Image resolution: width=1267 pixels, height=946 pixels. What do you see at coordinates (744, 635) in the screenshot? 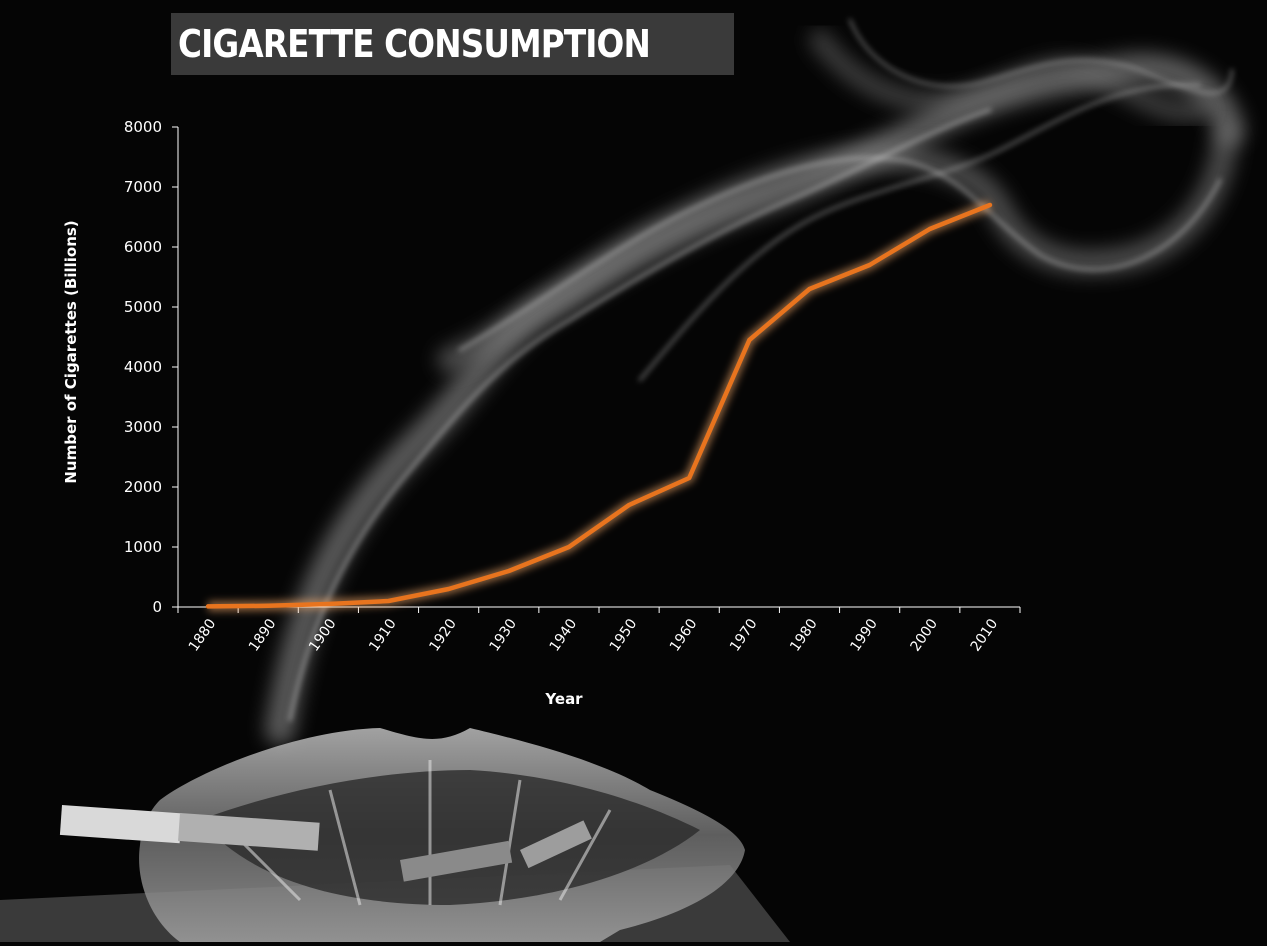
I see `x-tick-label: 1970` at bounding box center [744, 635].